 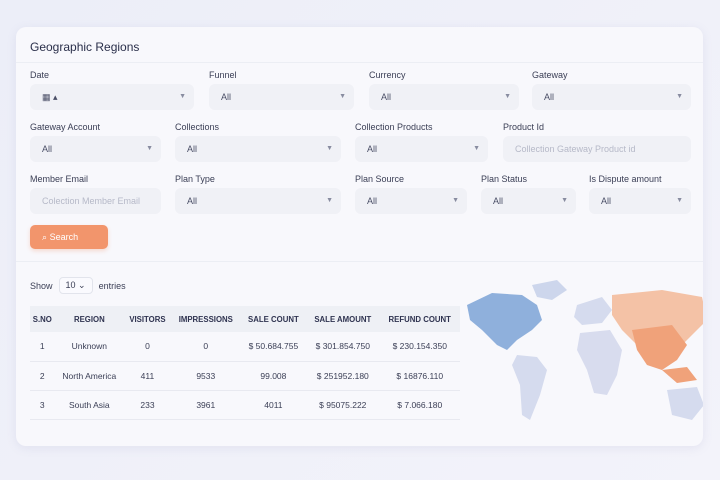 I want to click on is-dispute-label: Is Dispute amount, so click(x=625, y=179).